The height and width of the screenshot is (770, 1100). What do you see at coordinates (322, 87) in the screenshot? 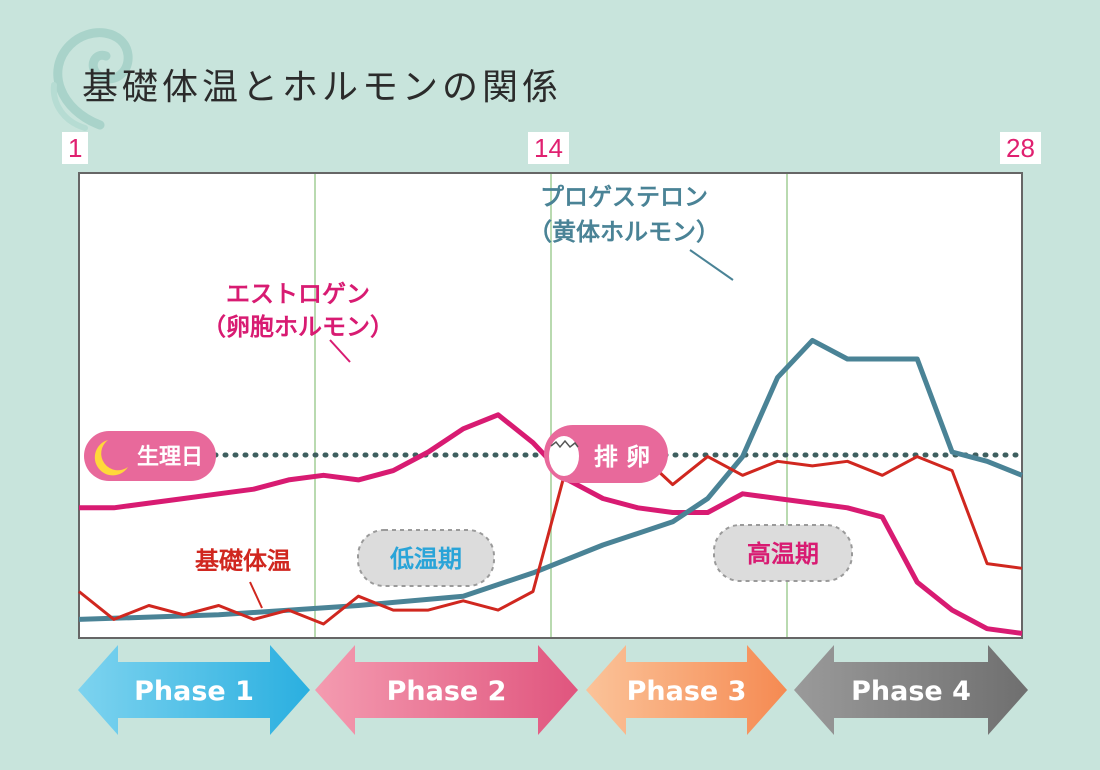
I see `page-title: 基礎体温とホルモンの関係` at bounding box center [322, 87].